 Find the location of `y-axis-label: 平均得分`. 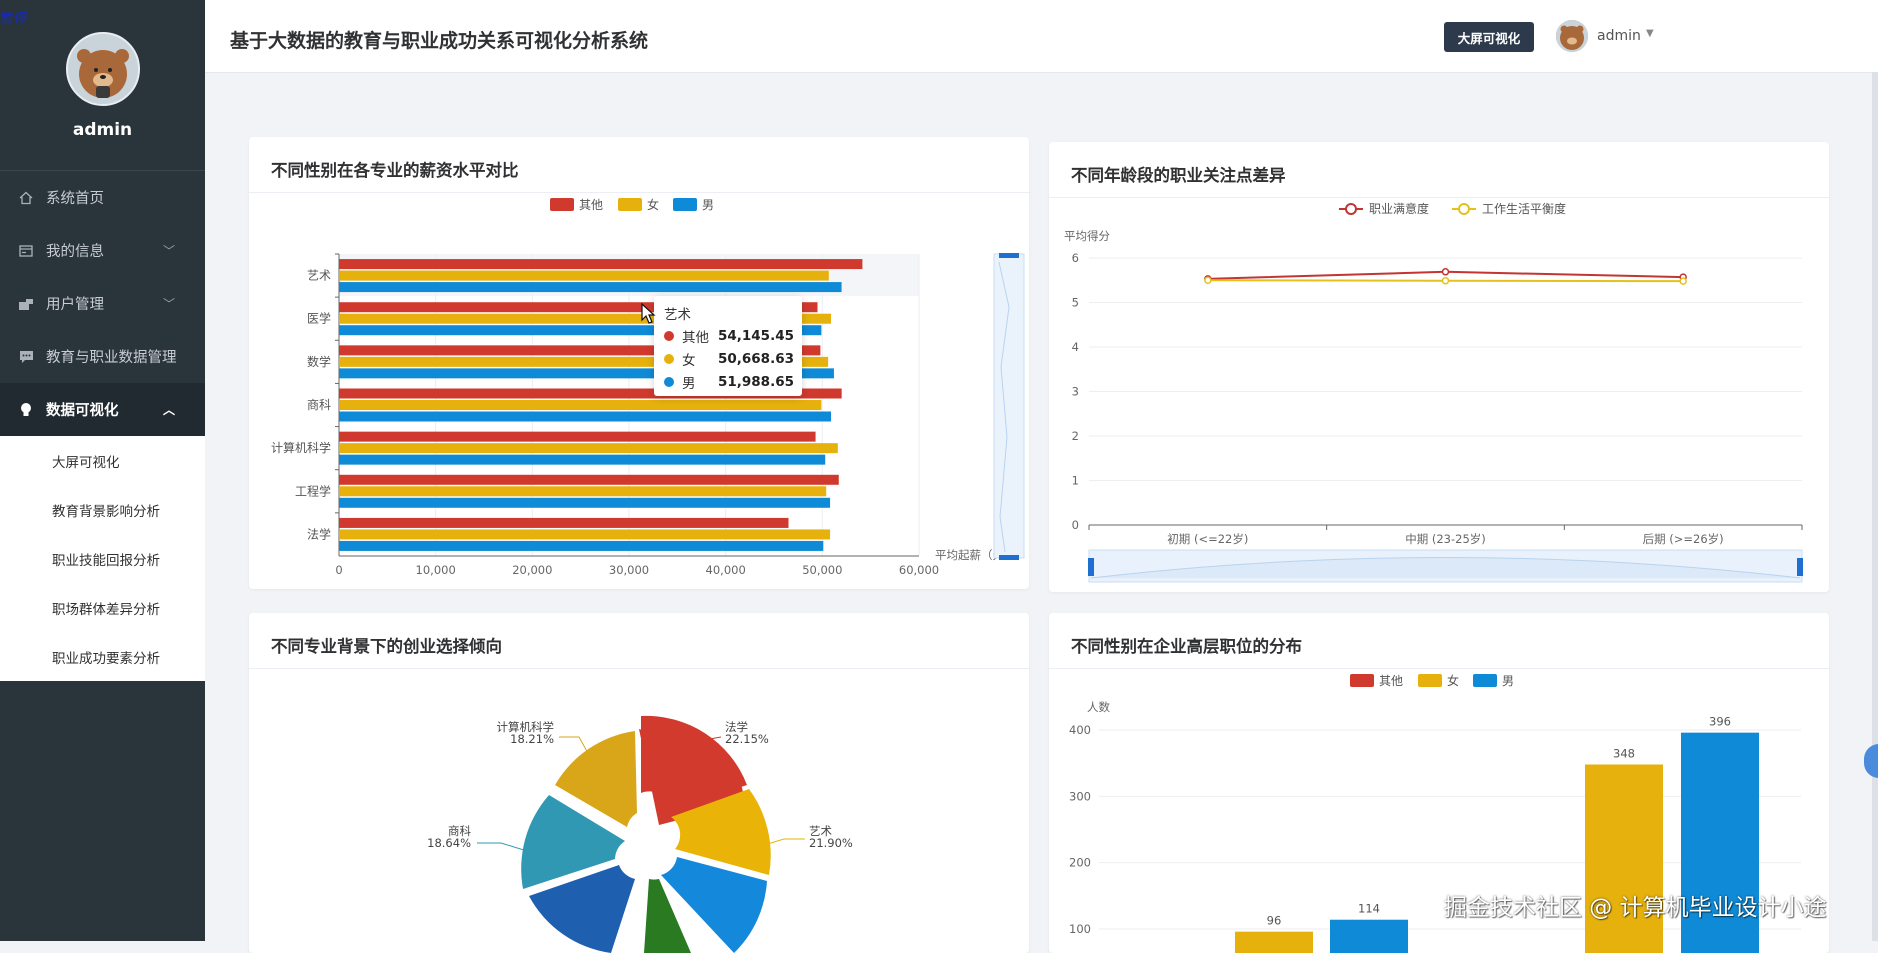

y-axis-label: 平均得分 is located at coordinates (1087, 236).